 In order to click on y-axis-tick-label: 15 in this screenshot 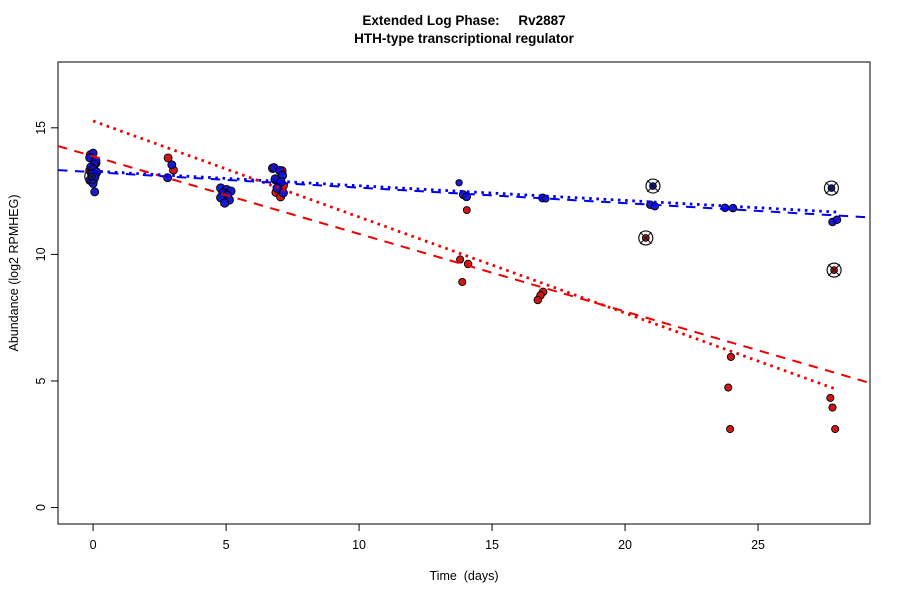, I will do `click(41, 128)`.